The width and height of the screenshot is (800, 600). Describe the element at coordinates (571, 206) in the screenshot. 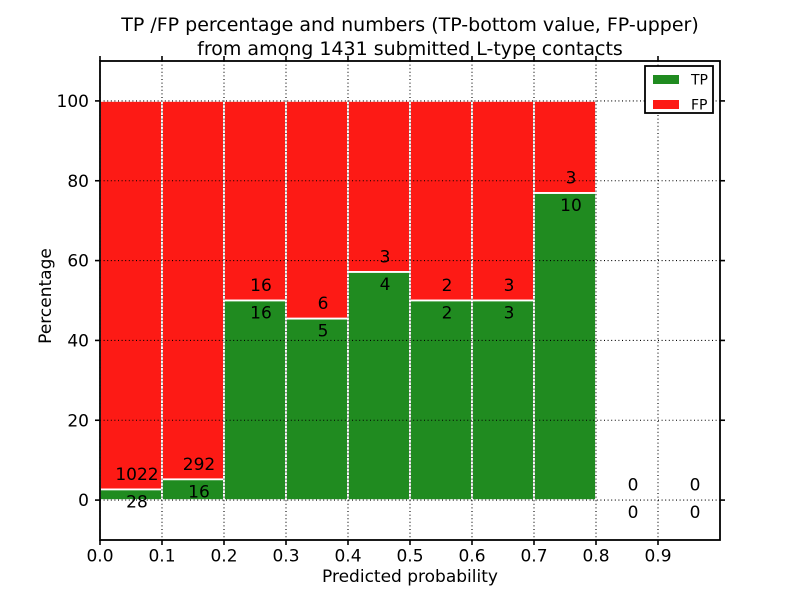

I see `annotation-tp-count: 10` at that location.